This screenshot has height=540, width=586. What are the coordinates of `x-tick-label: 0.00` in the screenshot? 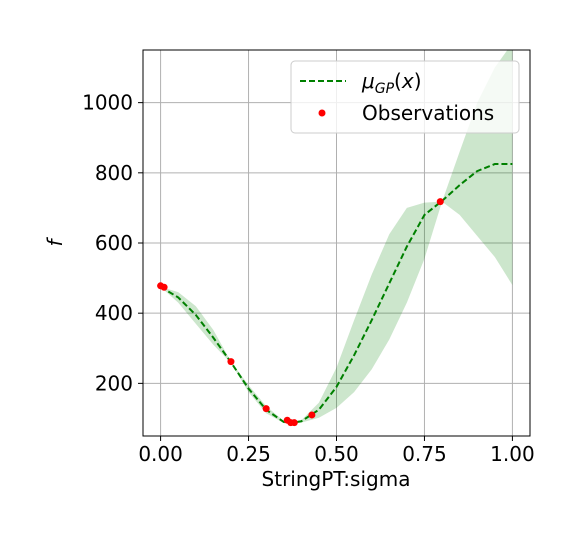 It's located at (160, 454).